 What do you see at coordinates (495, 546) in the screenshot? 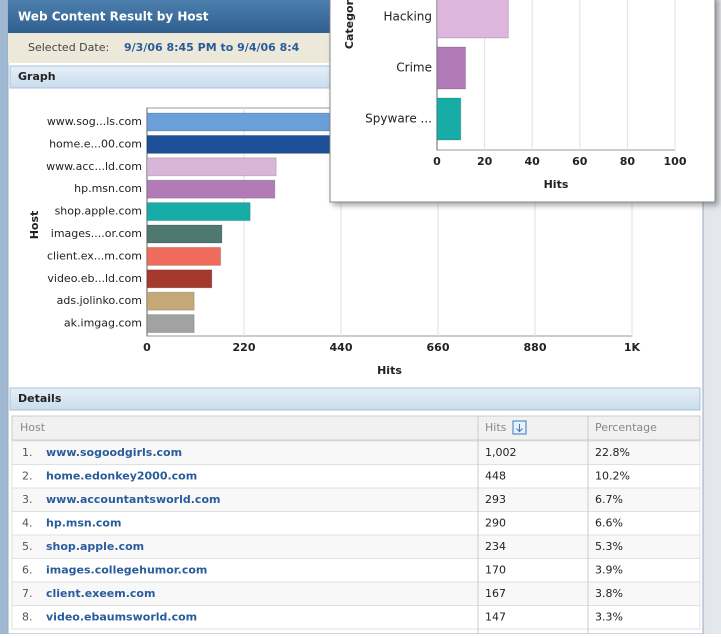
I see `hits-cell: 234` at bounding box center [495, 546].